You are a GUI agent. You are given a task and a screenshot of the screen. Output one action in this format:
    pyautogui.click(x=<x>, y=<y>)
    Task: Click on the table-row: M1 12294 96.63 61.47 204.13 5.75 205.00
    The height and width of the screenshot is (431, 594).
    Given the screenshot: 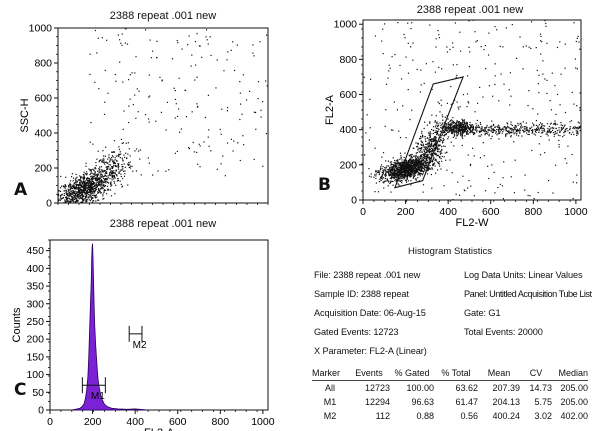 What is the action you would take?
    pyautogui.click(x=450, y=402)
    